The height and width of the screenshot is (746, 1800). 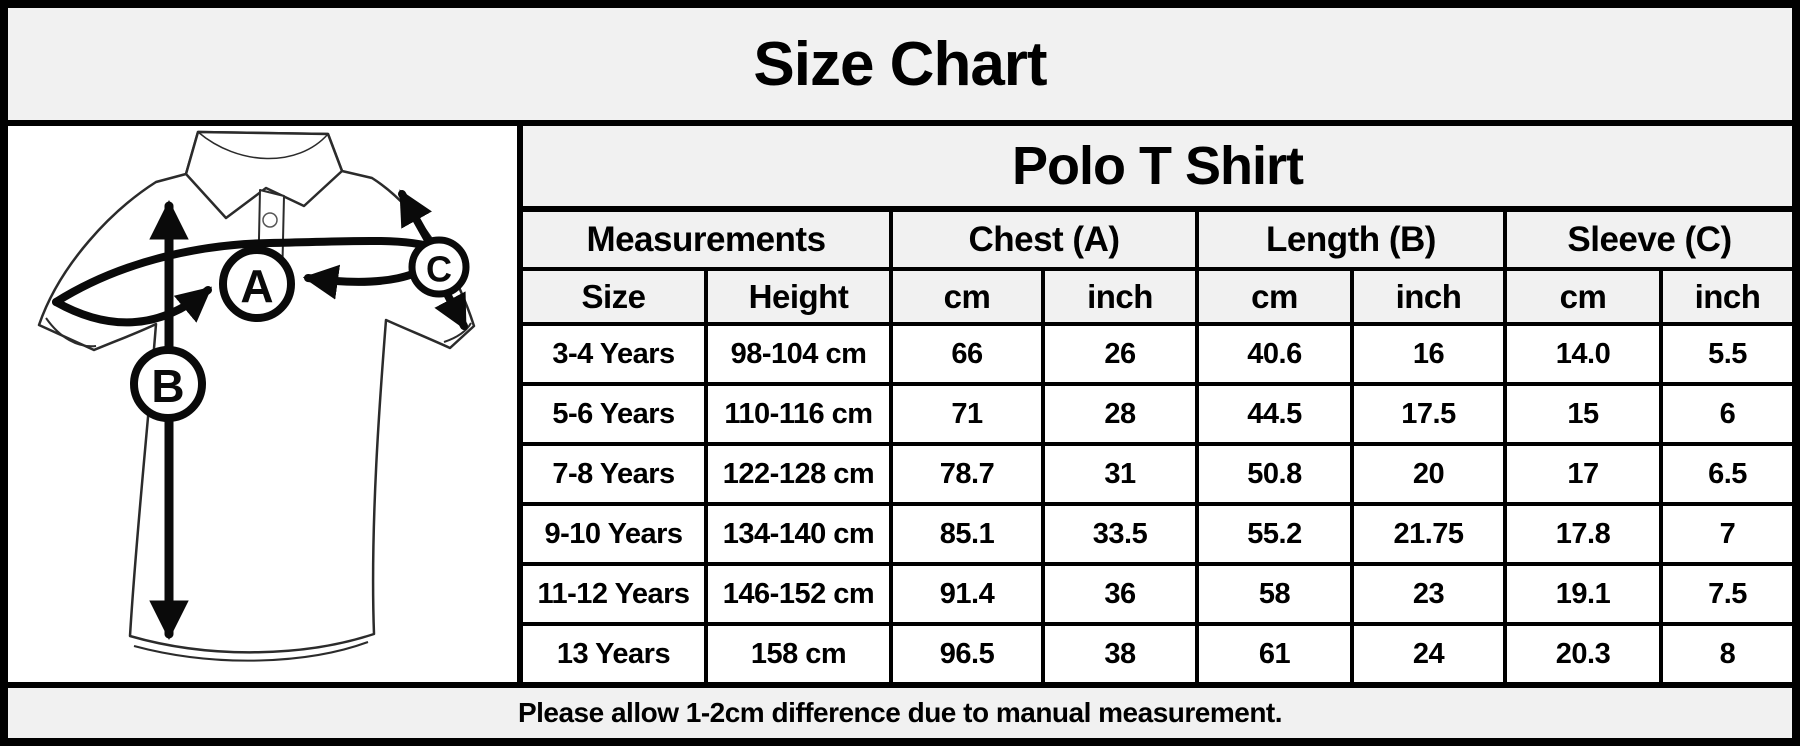 I want to click on table-cell: 7-8 Years, so click(x=614, y=474).